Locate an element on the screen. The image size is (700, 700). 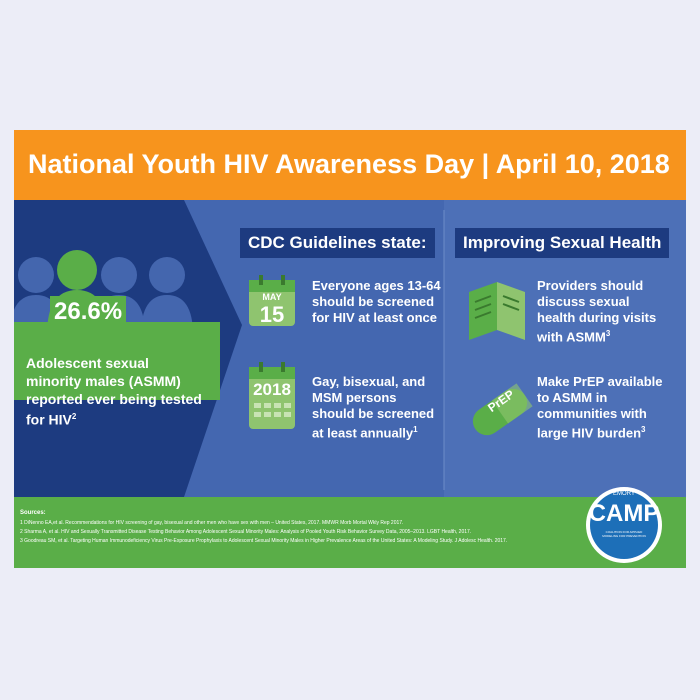
logo-top: EMORY is located at coordinates (624, 494).